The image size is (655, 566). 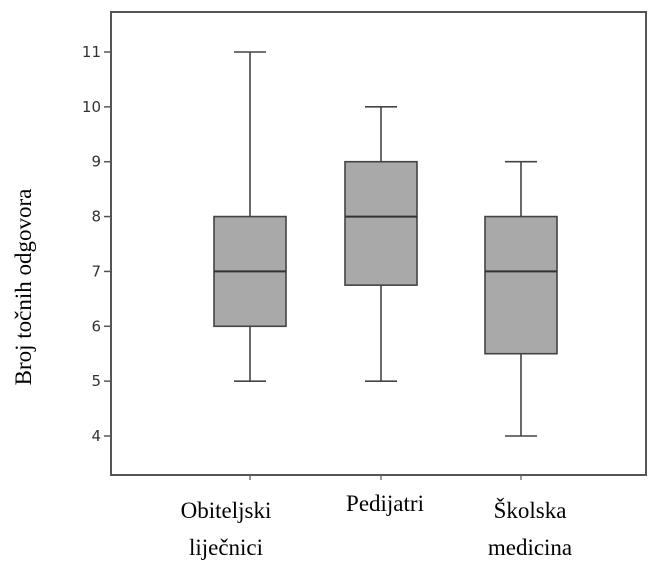 What do you see at coordinates (96, 436) in the screenshot?
I see `y-tick-label: 4` at bounding box center [96, 436].